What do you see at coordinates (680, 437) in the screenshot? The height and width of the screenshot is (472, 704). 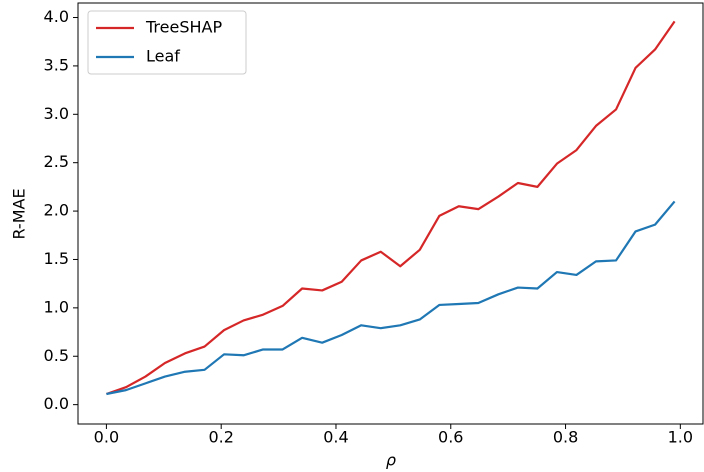 I see `x-tick-label: 1.0` at bounding box center [680, 437].